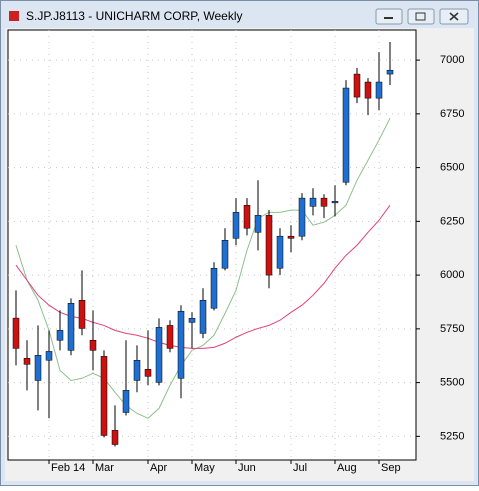  Describe the element at coordinates (347, 468) in the screenshot. I see `x-tick-label: Aug` at that location.